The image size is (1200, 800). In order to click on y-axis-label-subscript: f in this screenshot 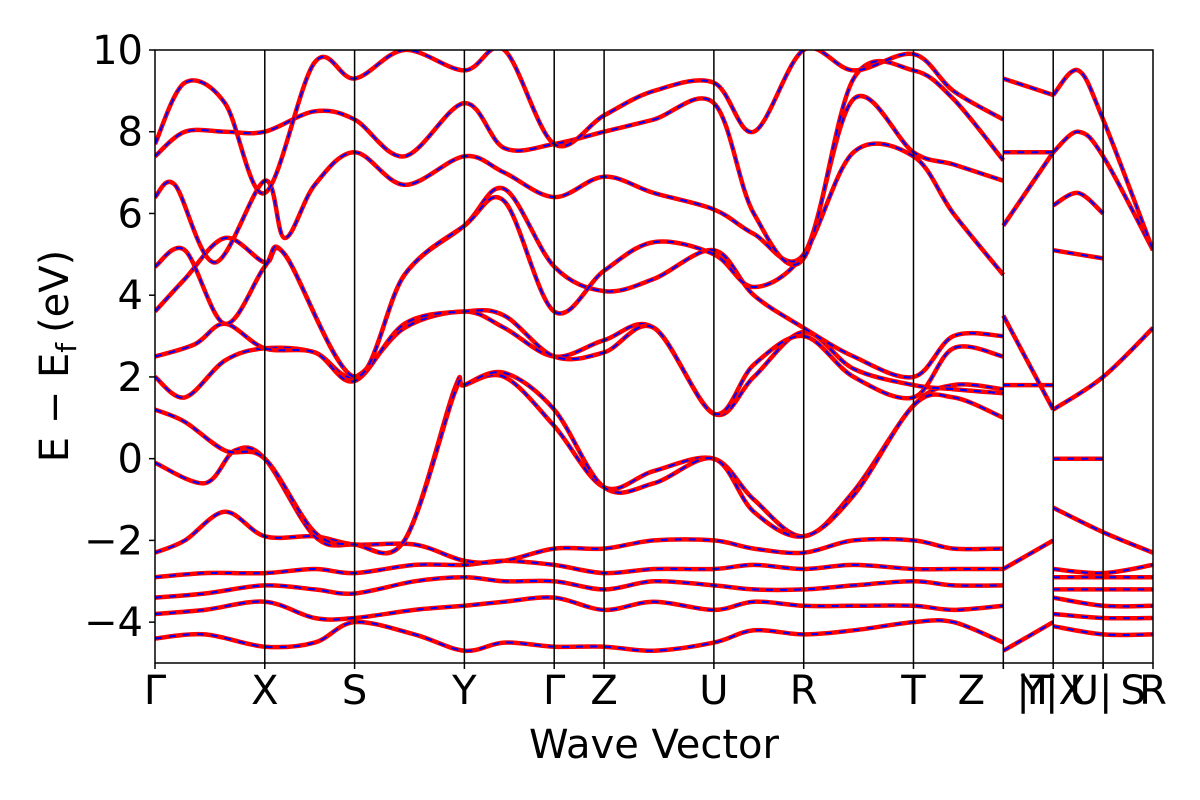, I will do `click(66, 347)`.